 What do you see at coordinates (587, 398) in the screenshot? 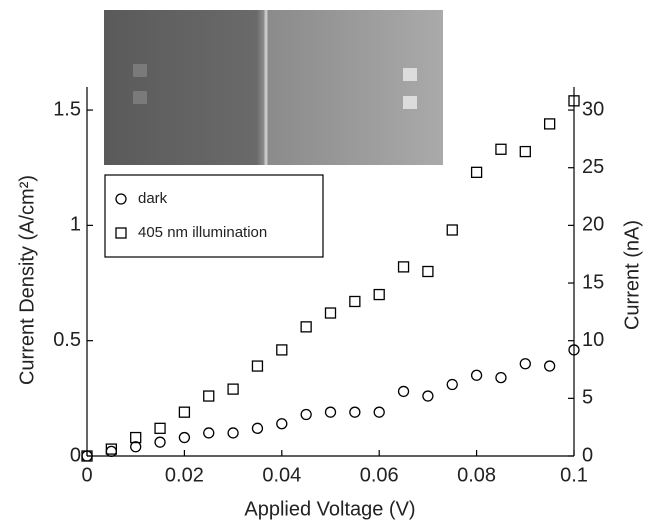
I see `y2-tick-label: 5` at bounding box center [587, 398].